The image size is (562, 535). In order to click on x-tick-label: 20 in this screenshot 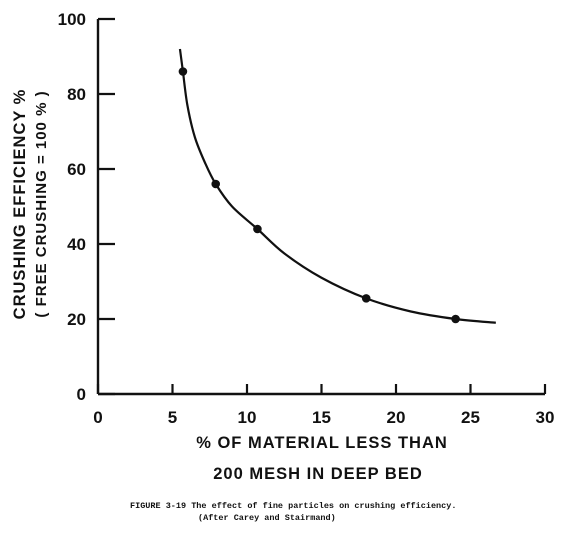, I will do `click(396, 417)`.